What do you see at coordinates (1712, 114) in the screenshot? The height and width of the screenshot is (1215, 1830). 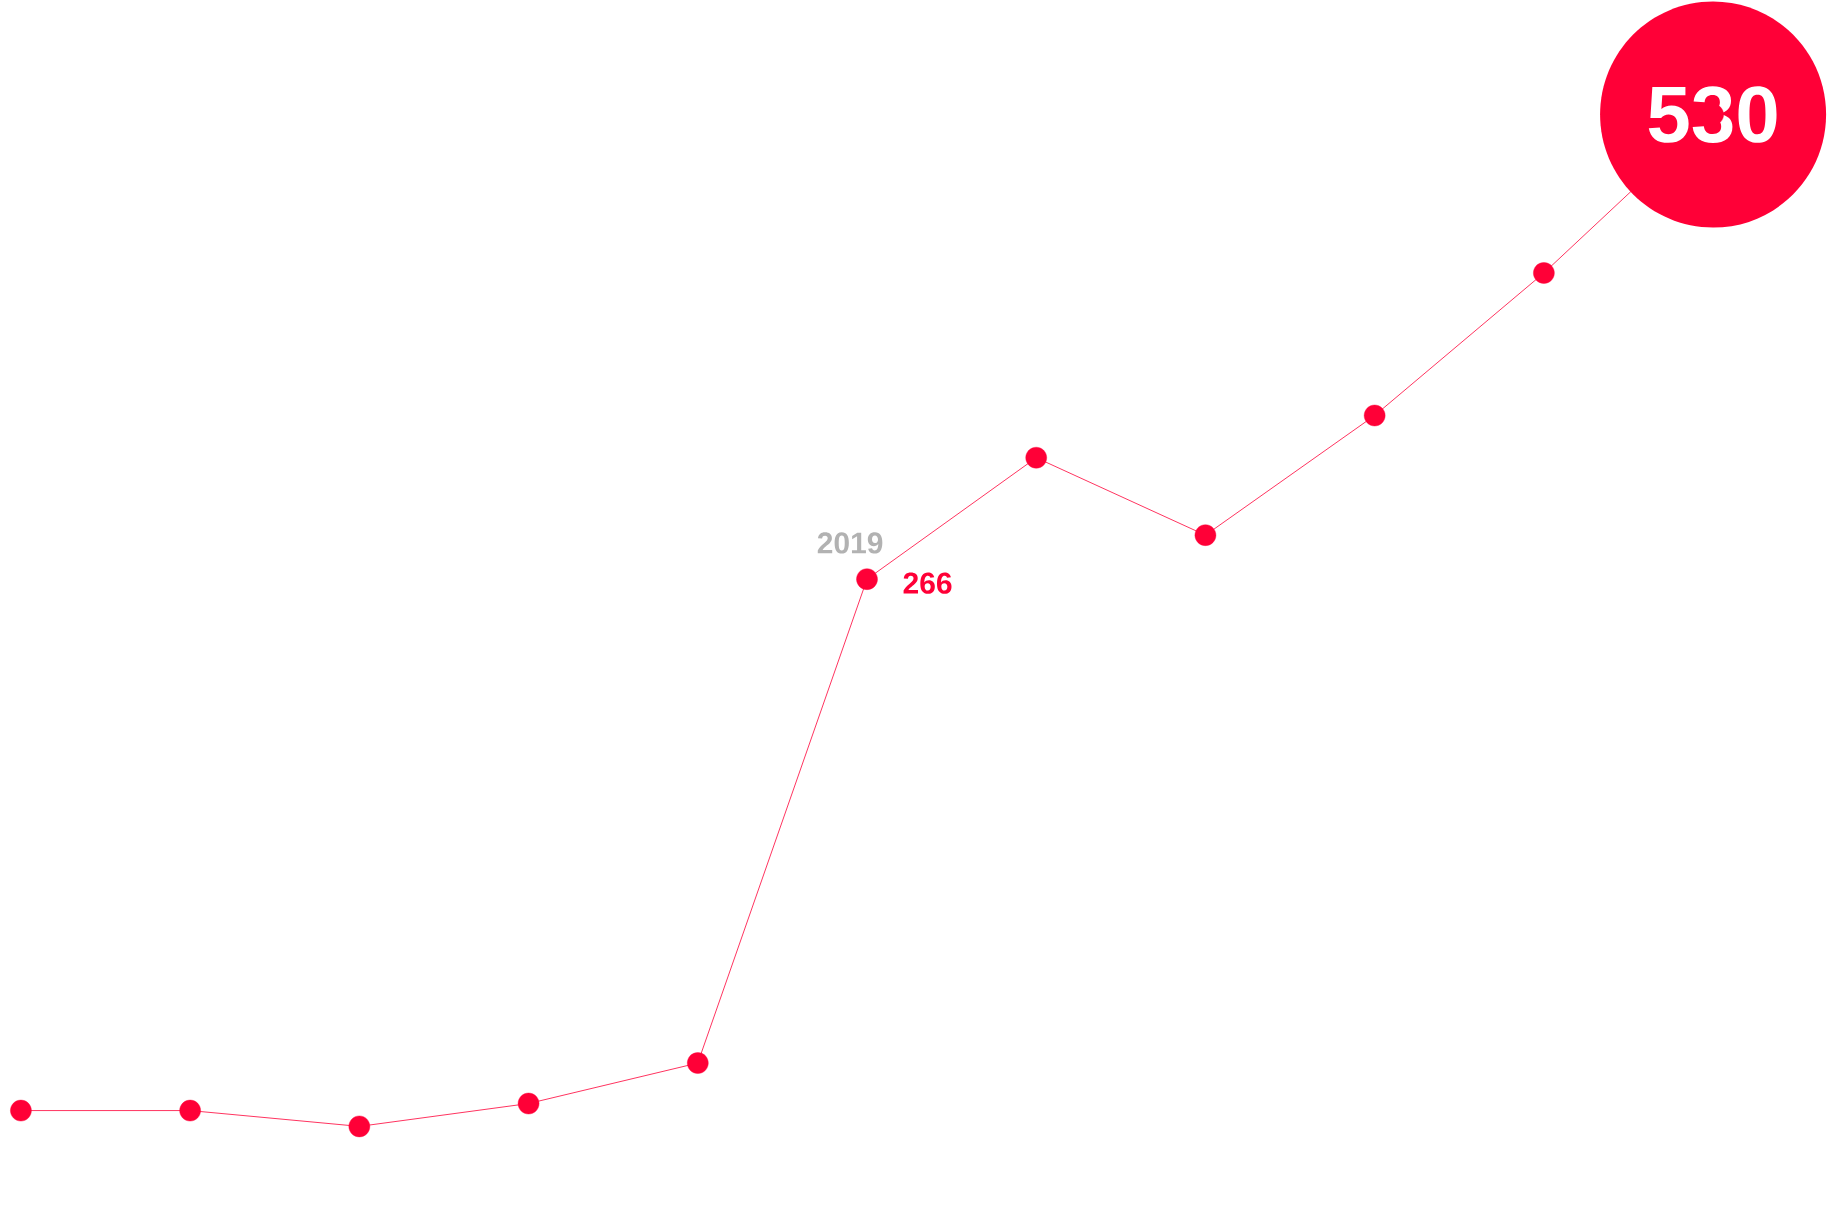 I see `data-label: 530` at bounding box center [1712, 114].